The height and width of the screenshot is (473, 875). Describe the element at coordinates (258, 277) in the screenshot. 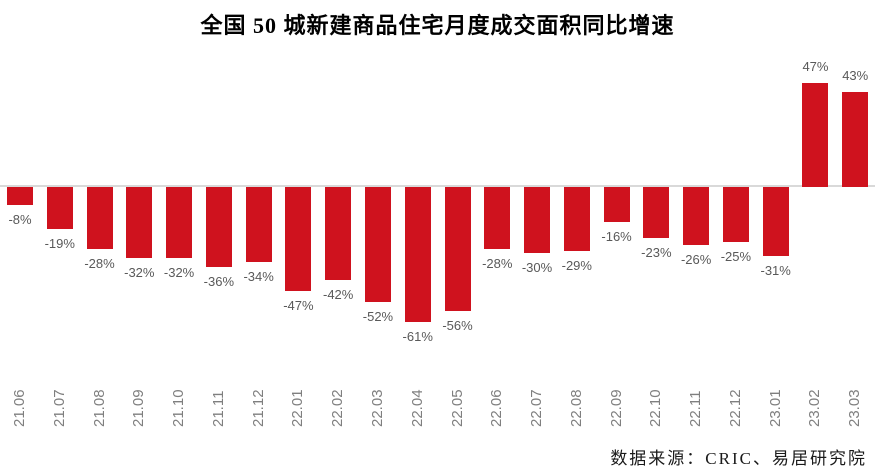

I see `value-label-21.12: -34%` at that location.